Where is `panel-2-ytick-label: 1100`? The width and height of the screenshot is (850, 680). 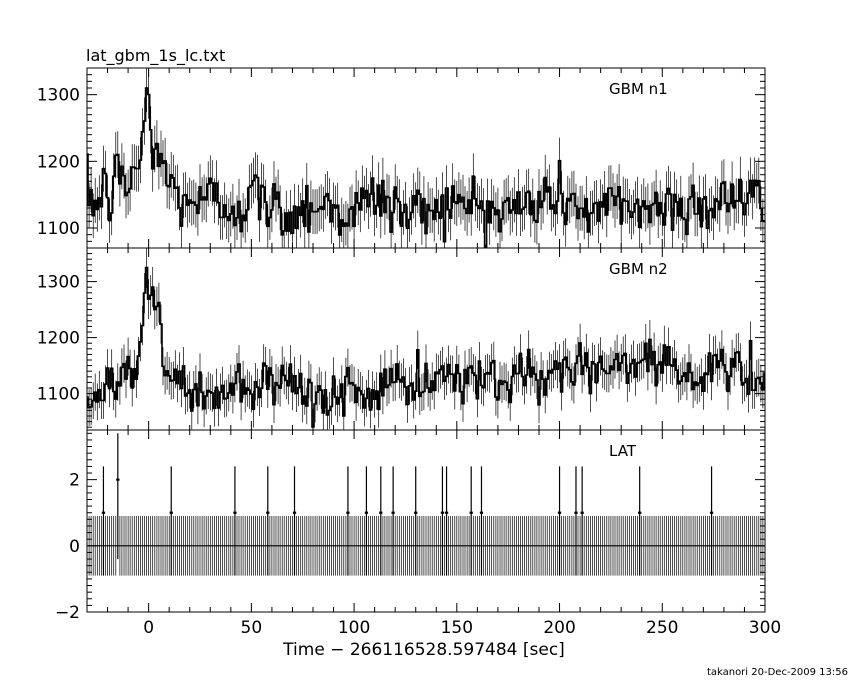
panel-2-ytick-label: 1100 is located at coordinates (58, 395).